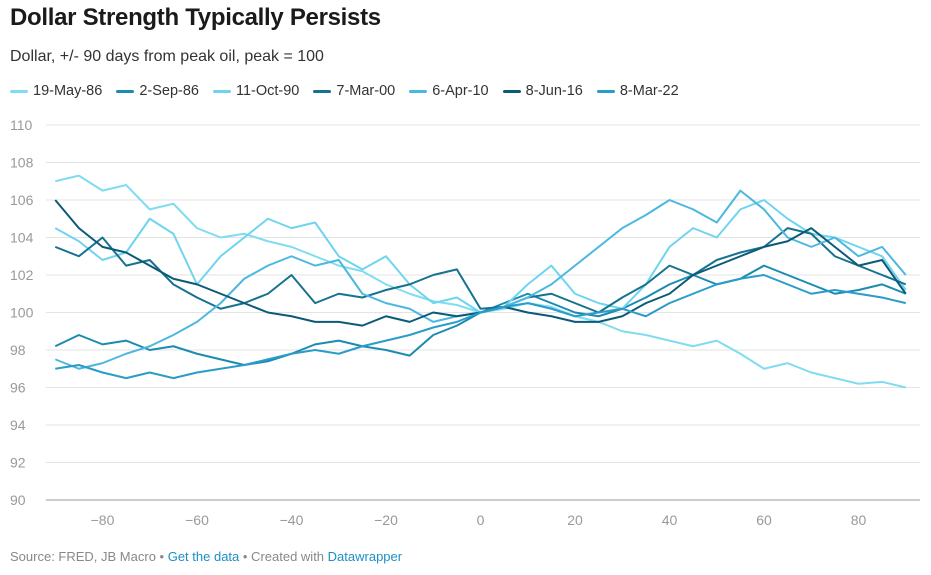 The height and width of the screenshot is (575, 931). Describe the element at coordinates (22, 200) in the screenshot. I see `y-tick-label: 106` at that location.